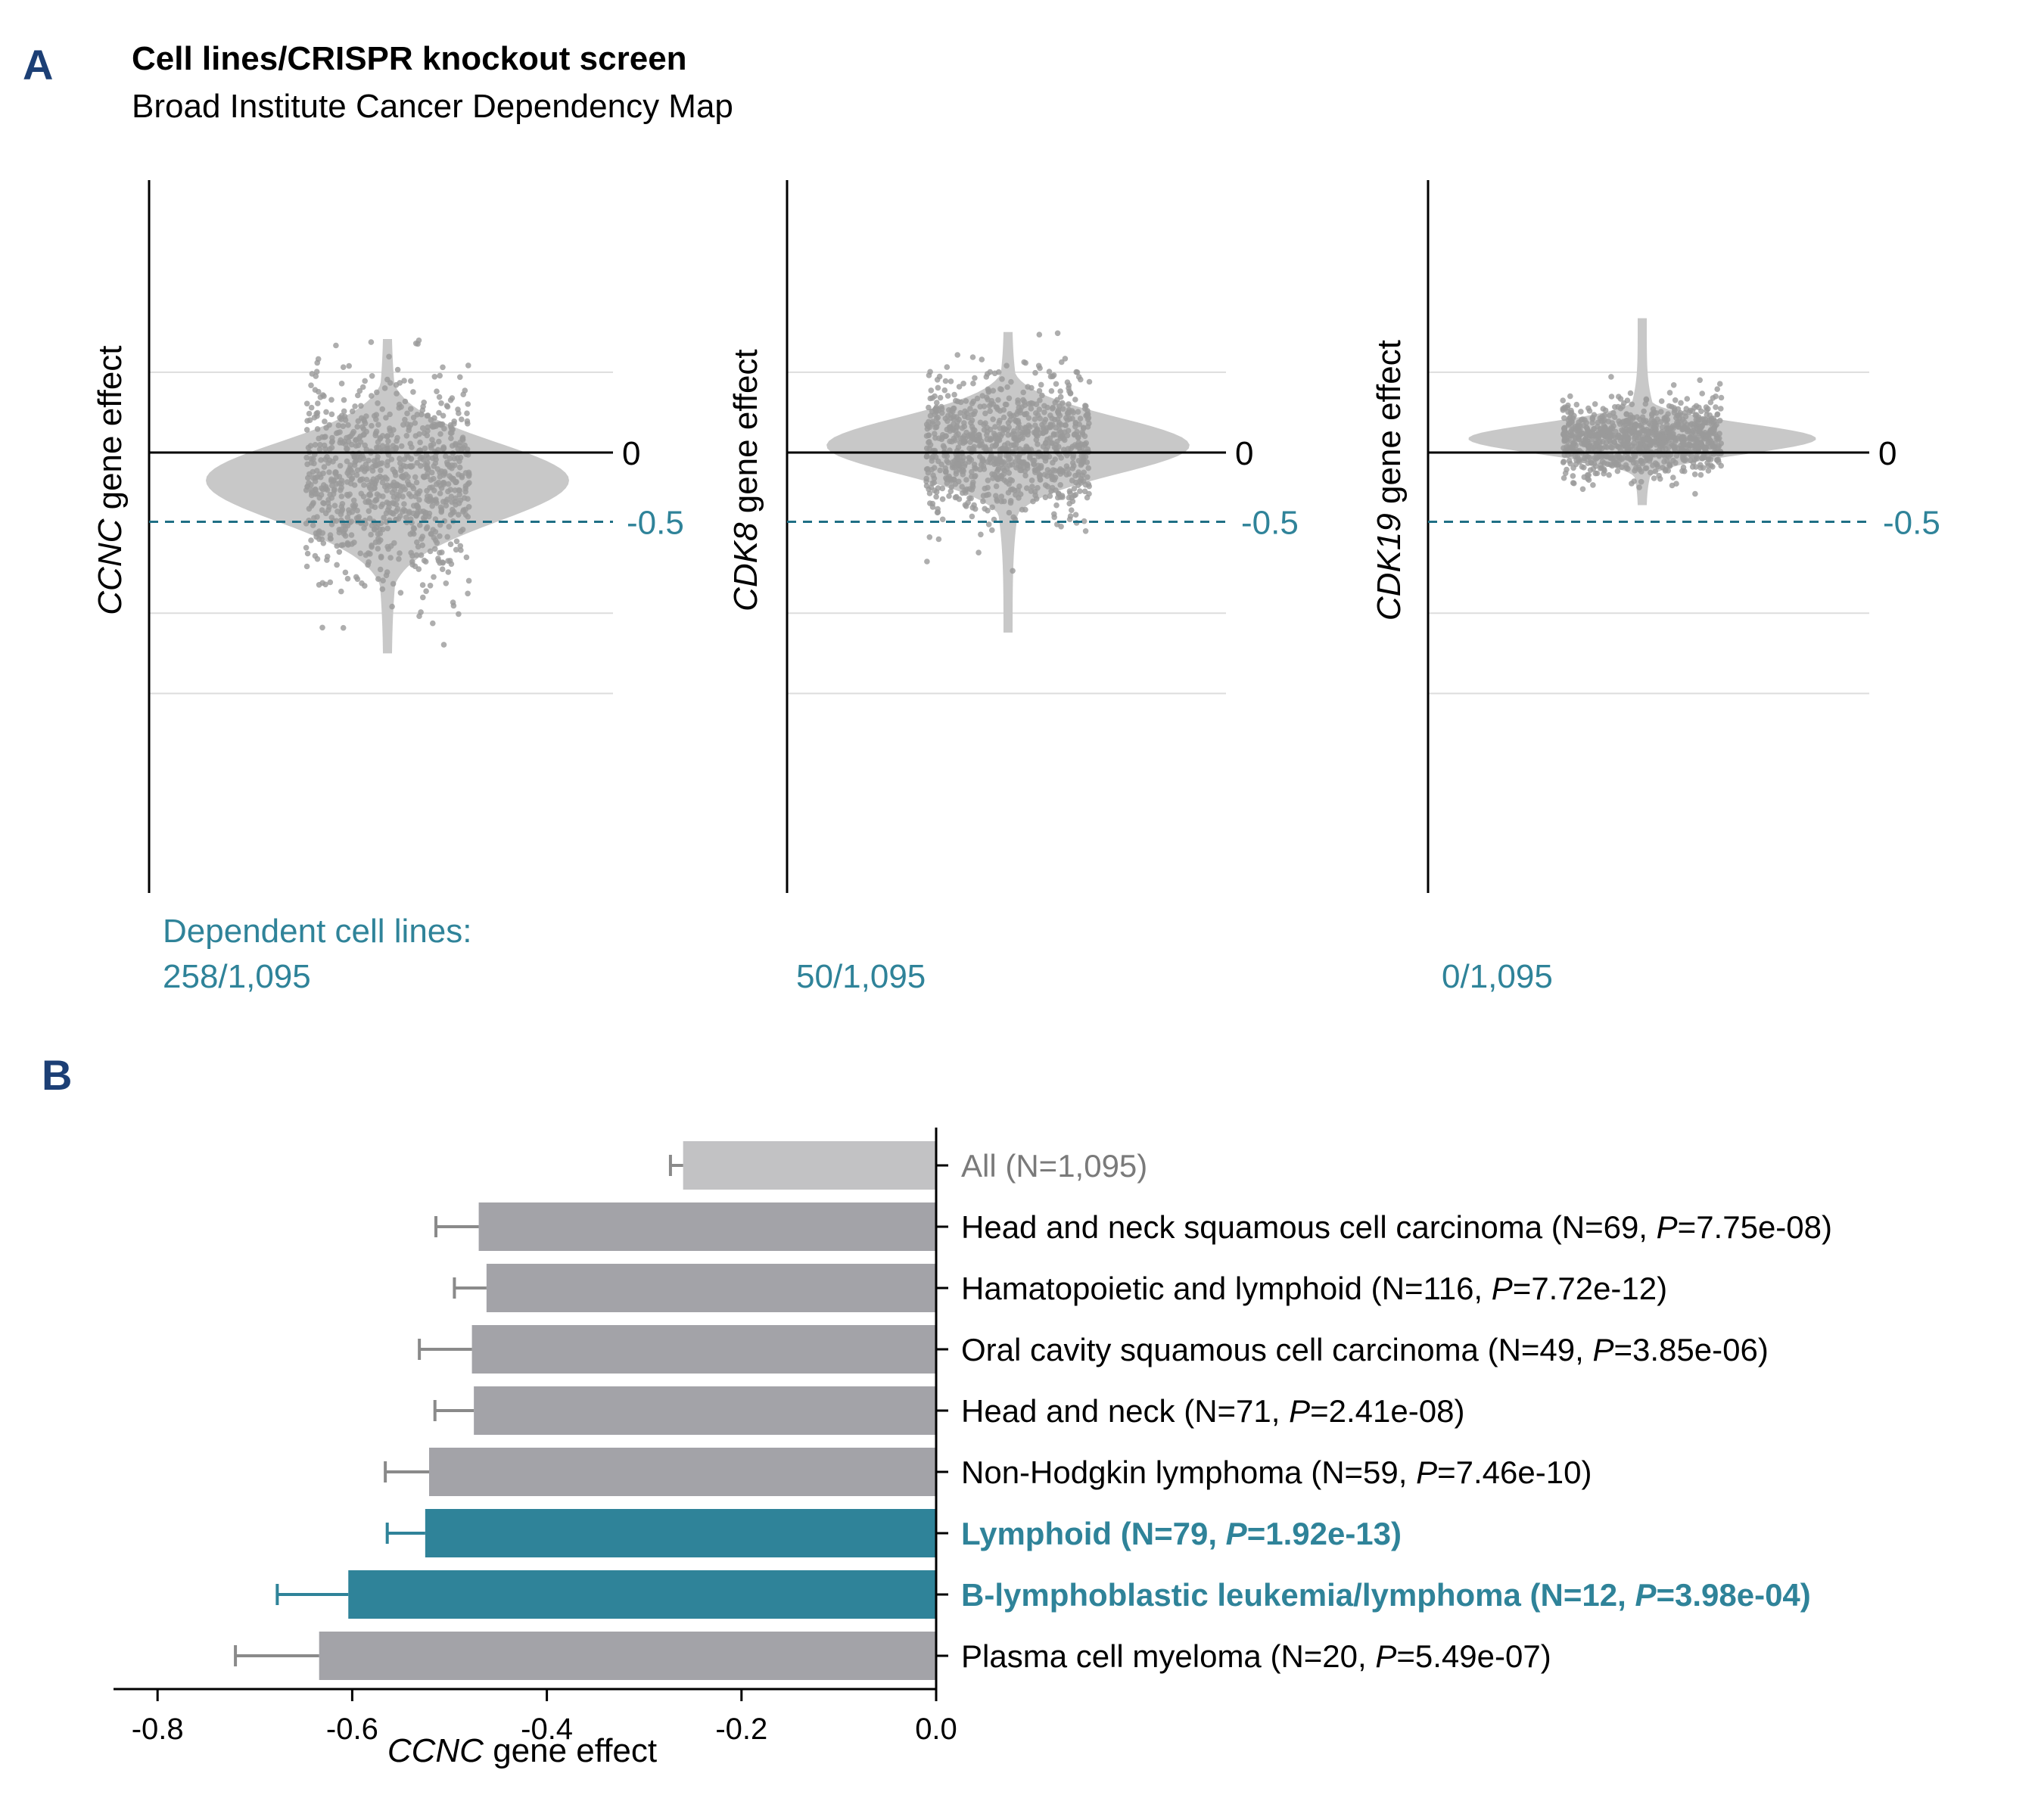  I want to click on bar-label-name-5: Non-Hodgkin lymphoma (N=59,, so click(1188, 1472).